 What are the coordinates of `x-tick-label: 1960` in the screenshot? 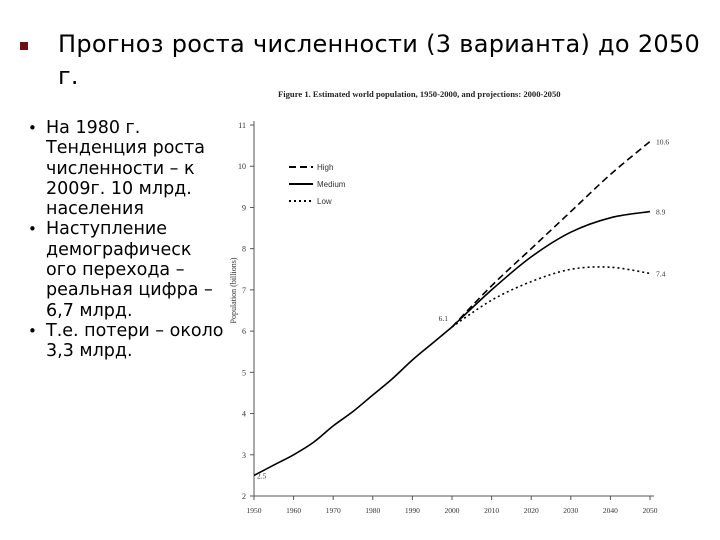 It's located at (293, 510).